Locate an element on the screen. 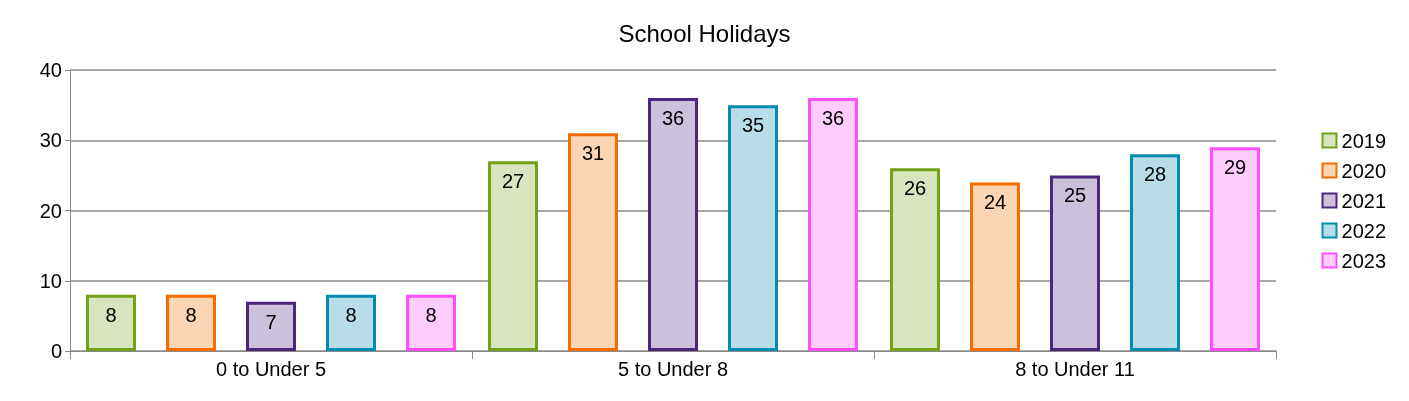 This screenshot has height=401, width=1409. y-tick-label: 20 is located at coordinates (50, 210).